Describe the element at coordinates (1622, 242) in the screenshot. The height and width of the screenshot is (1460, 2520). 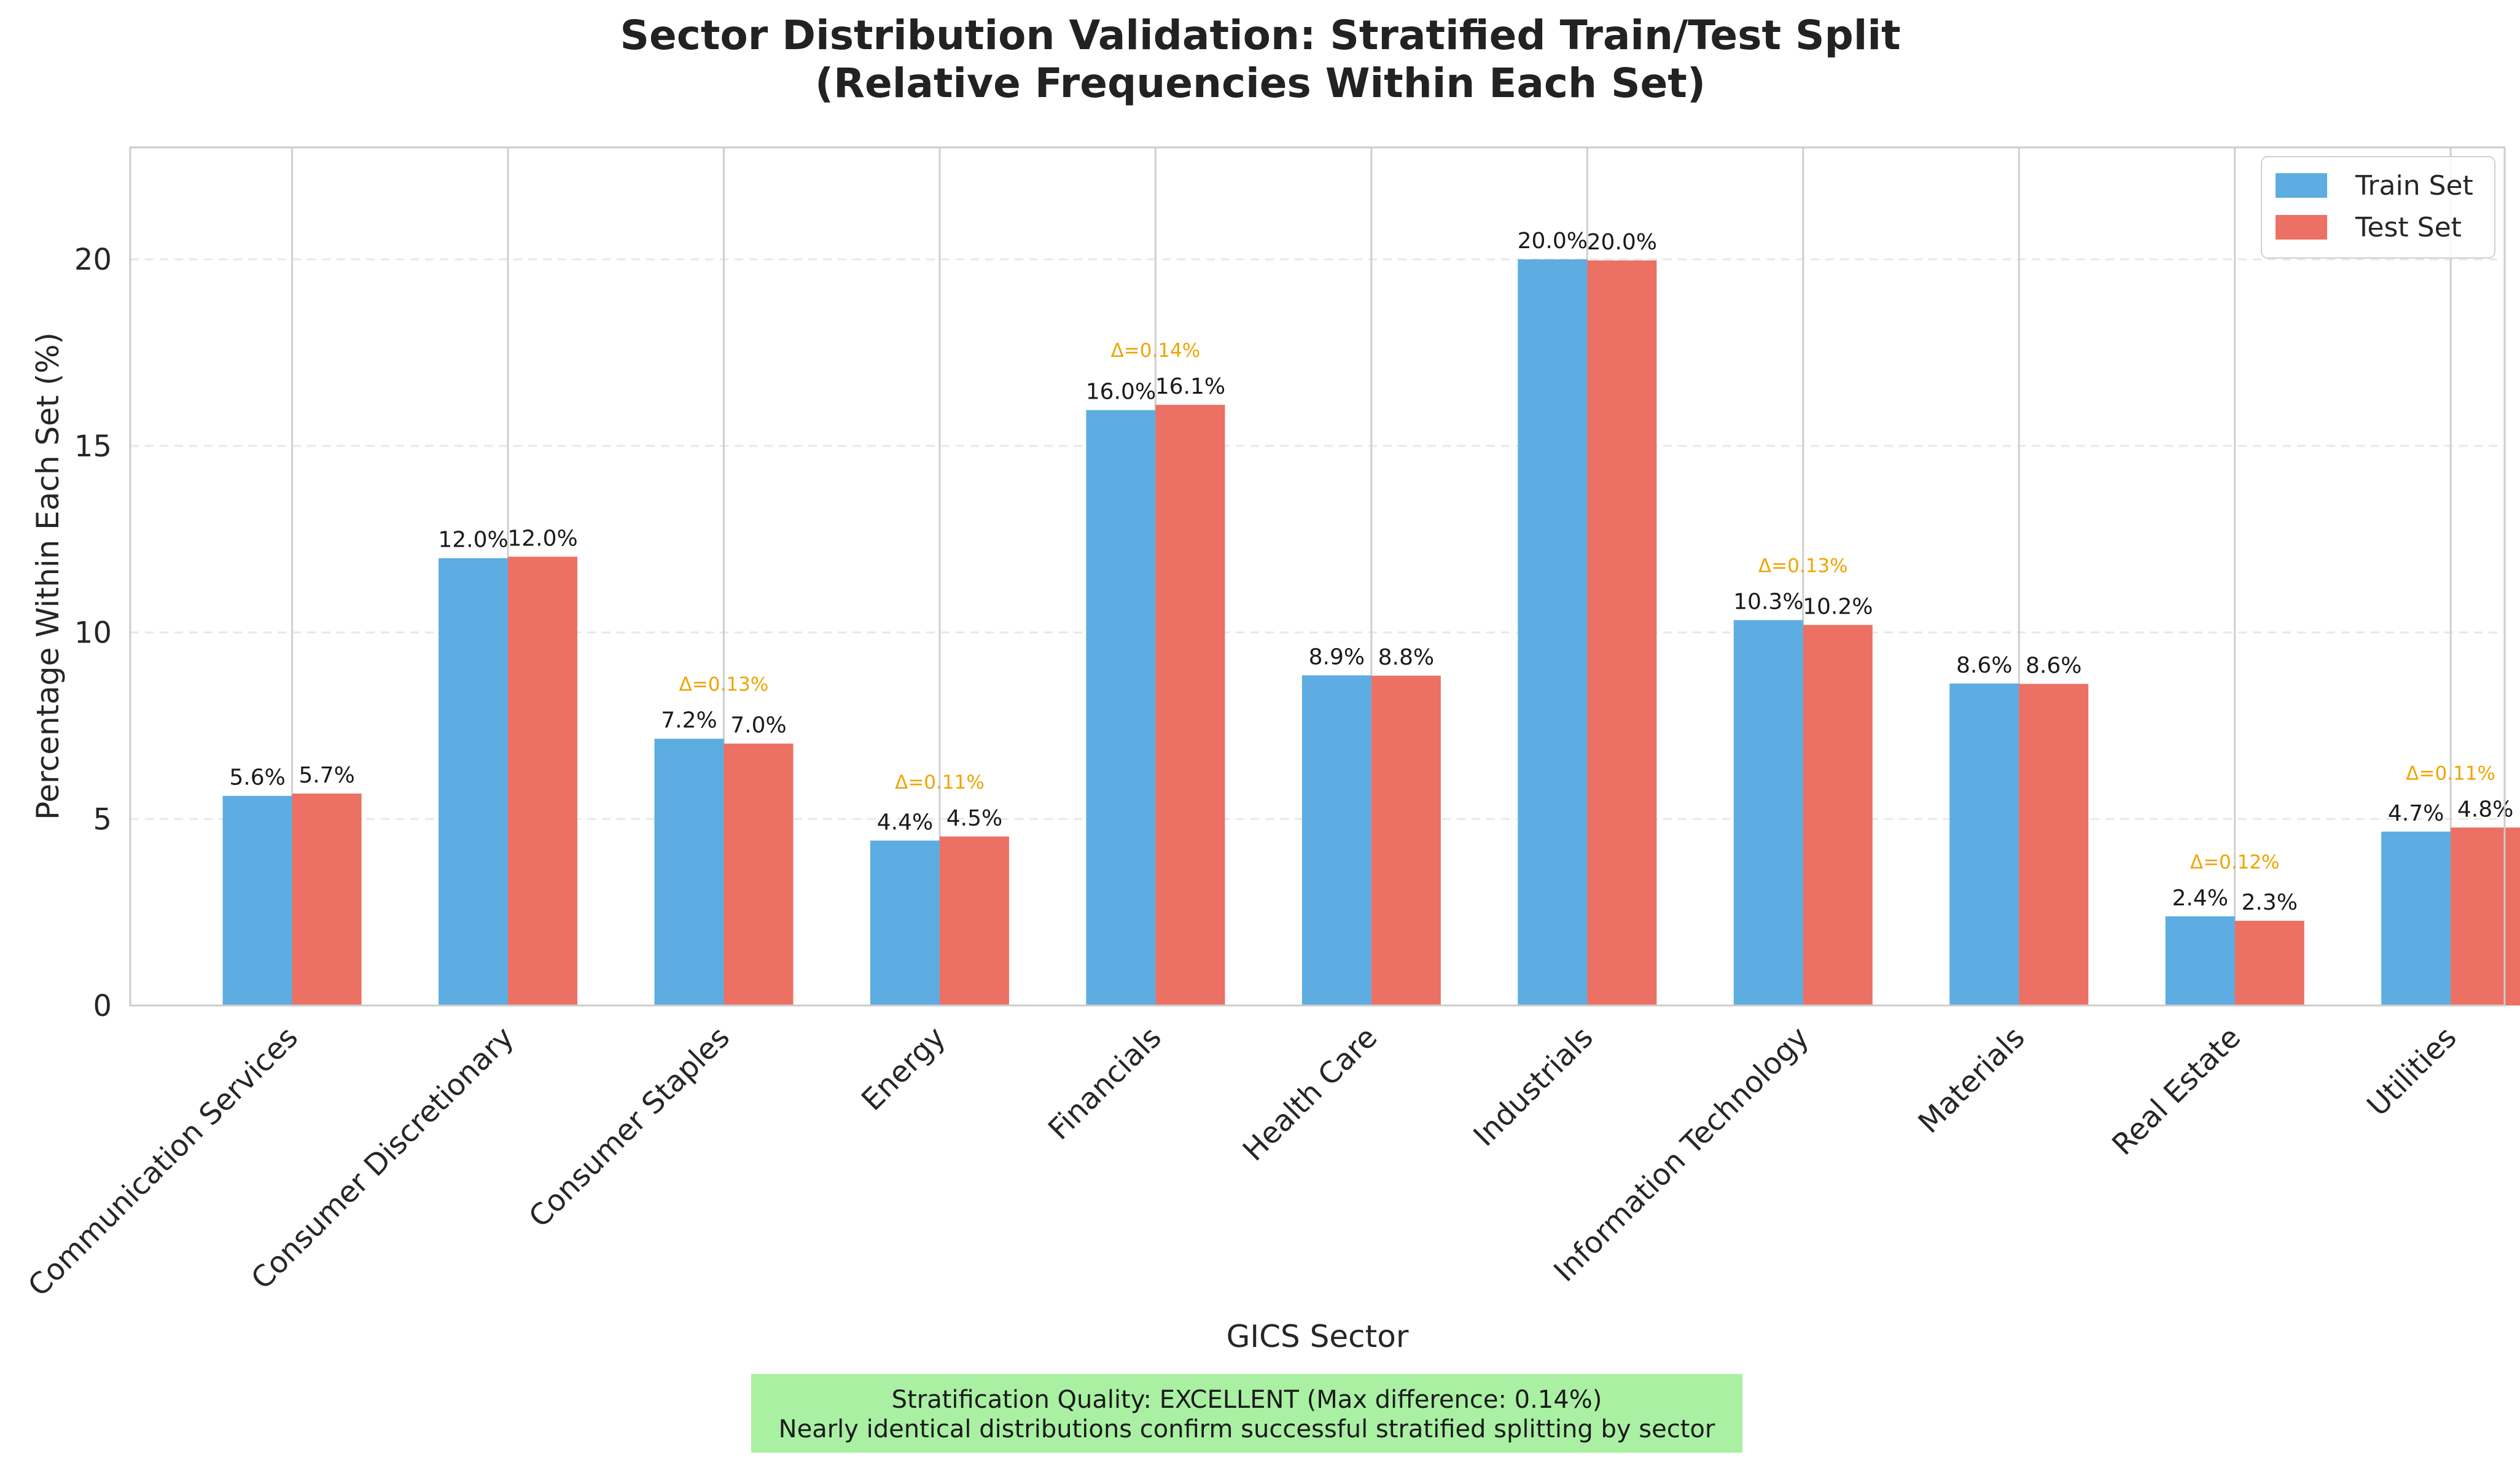
I see `bar-label-test: 20.0%` at that location.